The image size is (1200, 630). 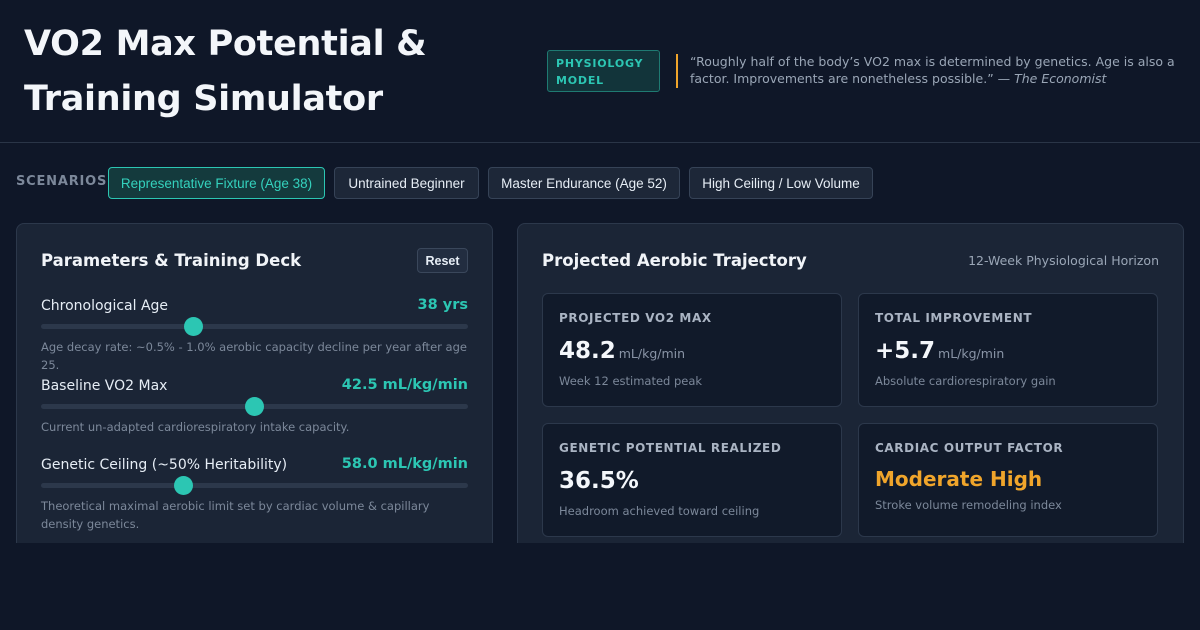 I want to click on model-badge: PHYSIOLOGY MODEL, so click(x=603, y=71).